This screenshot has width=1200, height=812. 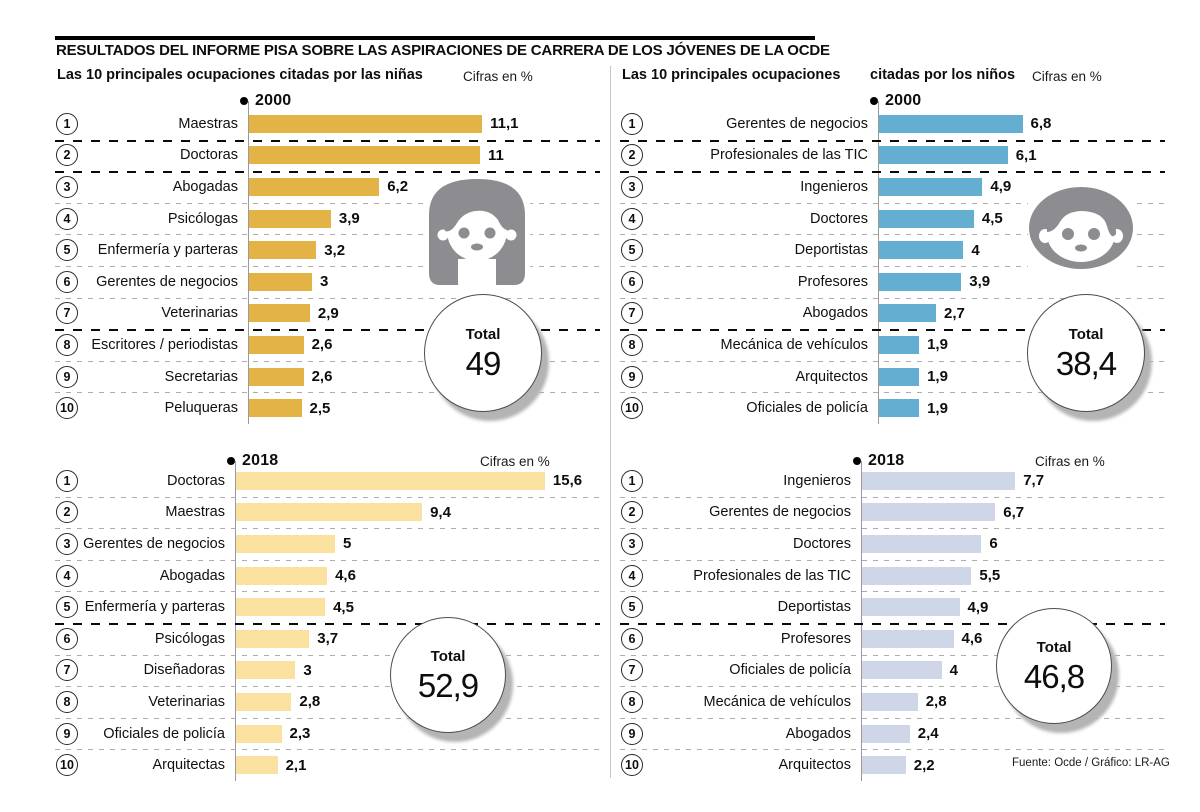 I want to click on value-label: 6,7, so click(x=1014, y=512).